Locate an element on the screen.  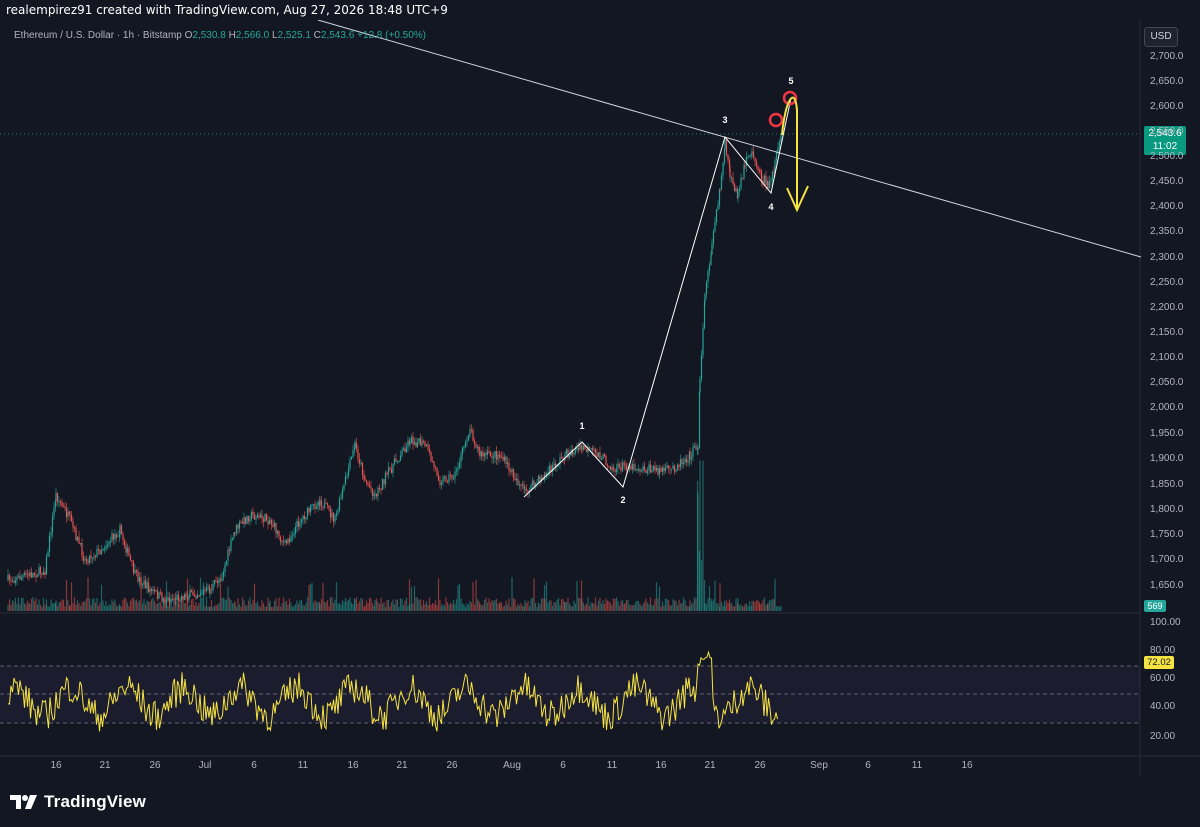
currency-button: USD is located at coordinates (1161, 37).